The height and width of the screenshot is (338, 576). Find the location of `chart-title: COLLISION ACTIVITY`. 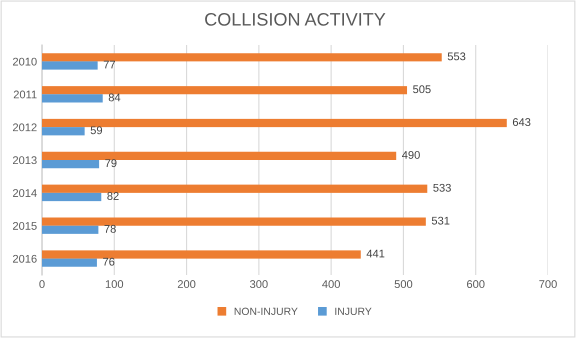

chart-title: COLLISION ACTIVITY is located at coordinates (295, 19).